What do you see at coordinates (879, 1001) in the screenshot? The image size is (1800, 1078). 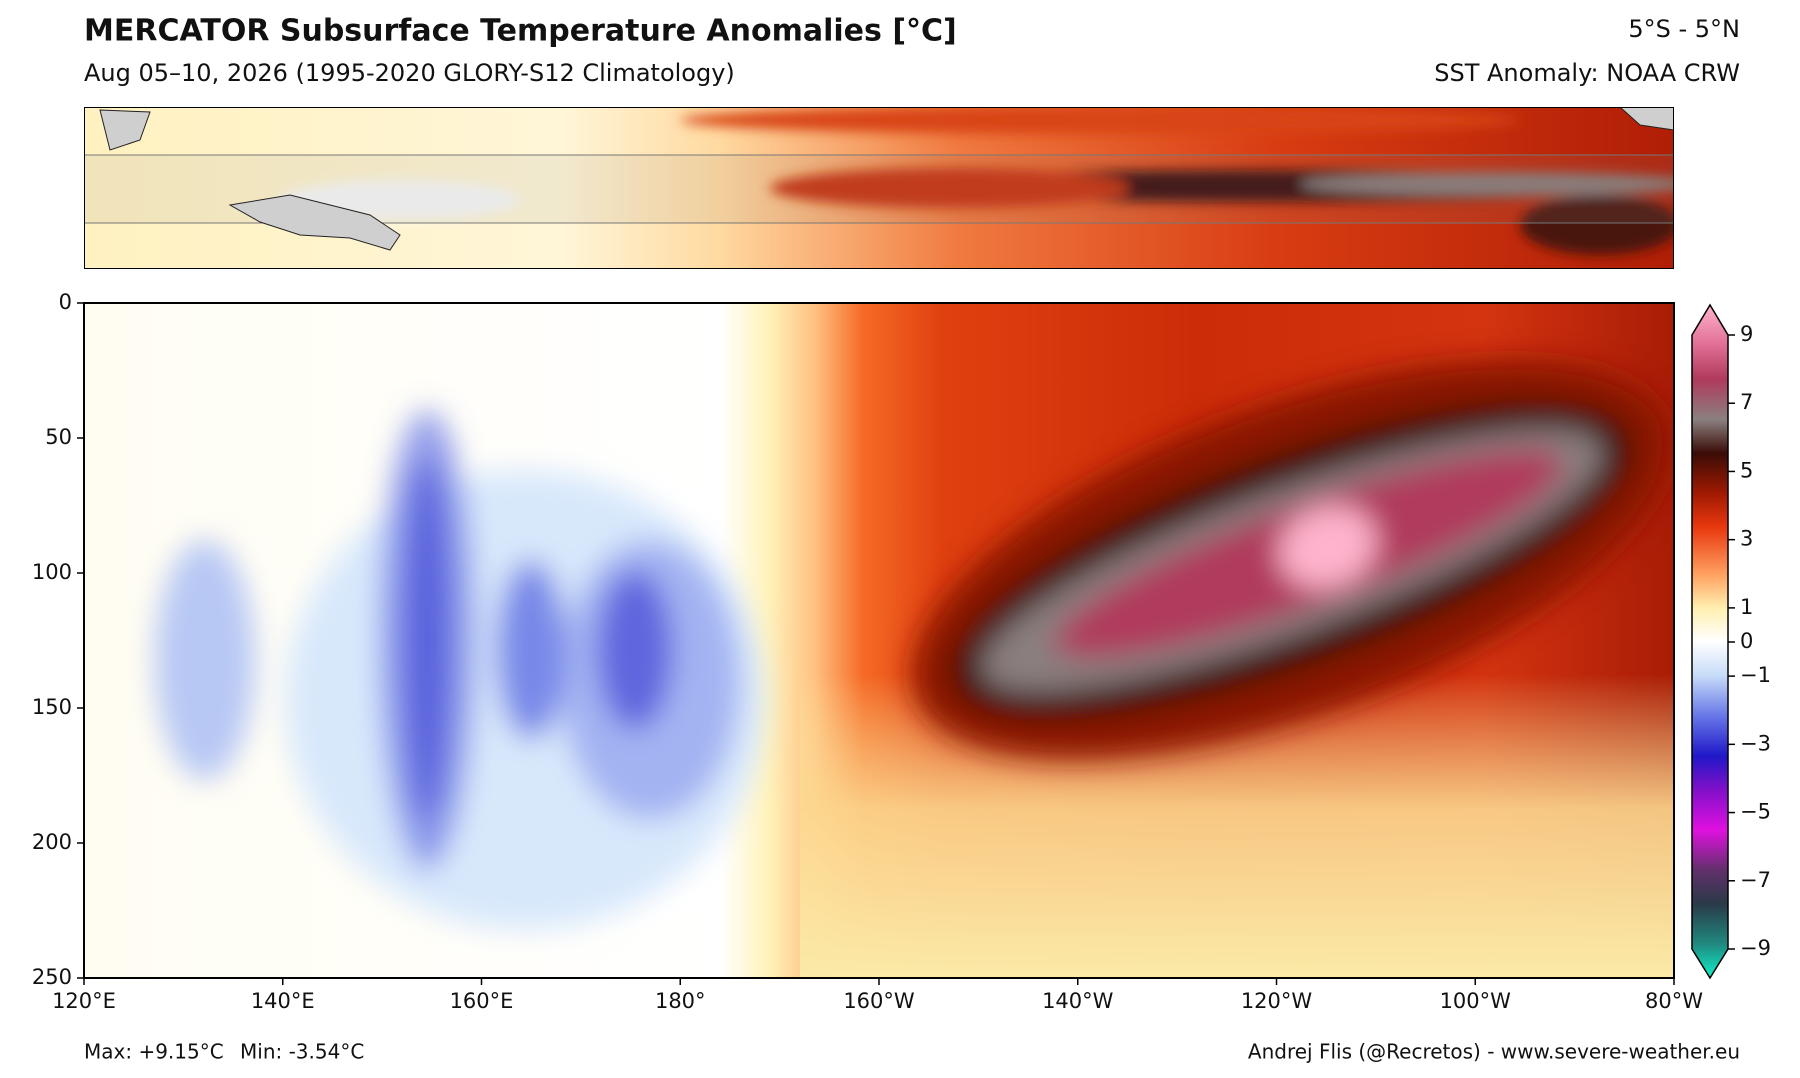 I see `x-tick-label: 160°W` at bounding box center [879, 1001].